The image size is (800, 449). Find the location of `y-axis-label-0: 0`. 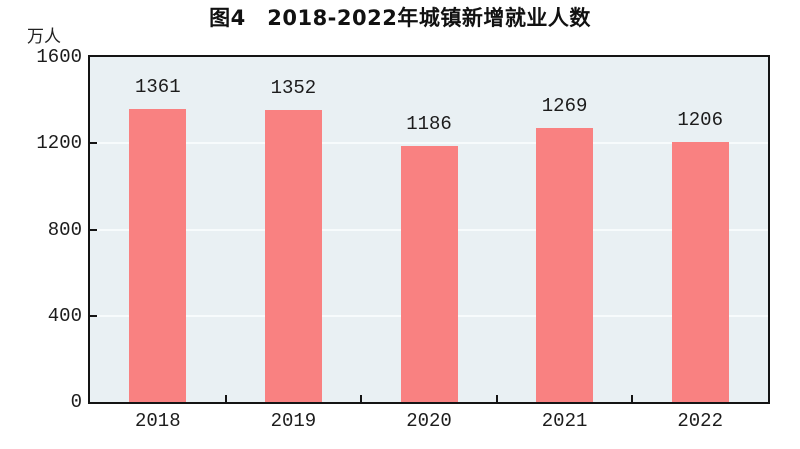

y-axis-label-0: 0 is located at coordinates (76, 402).